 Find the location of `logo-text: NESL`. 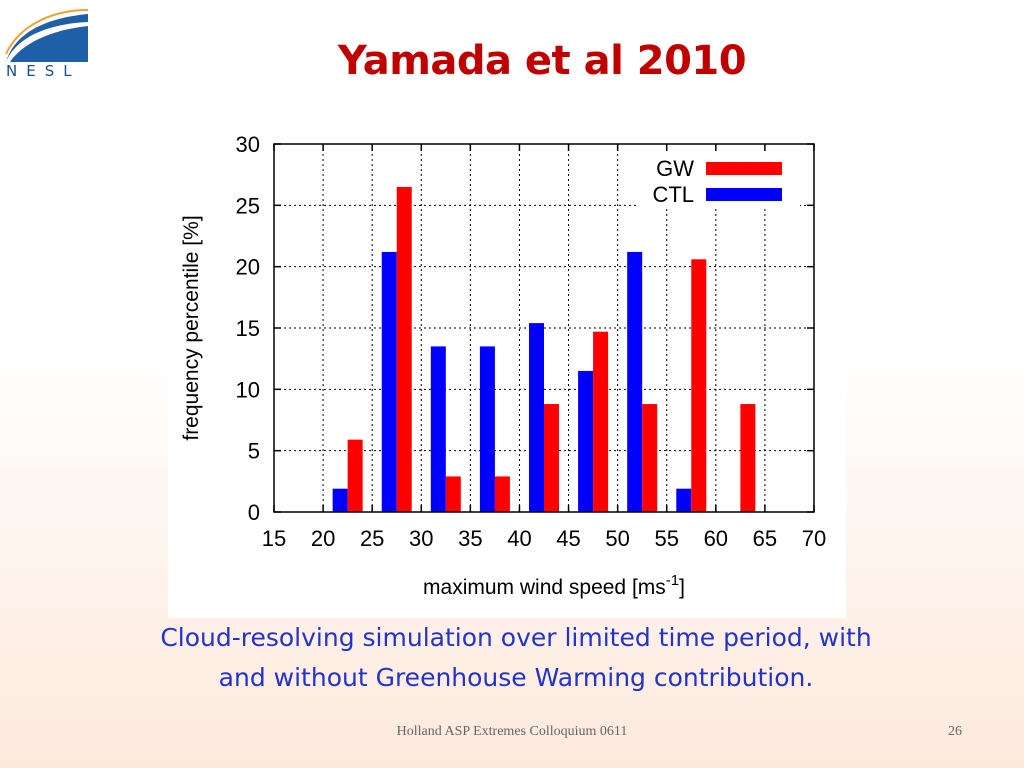

logo-text: NESL is located at coordinates (43, 71).